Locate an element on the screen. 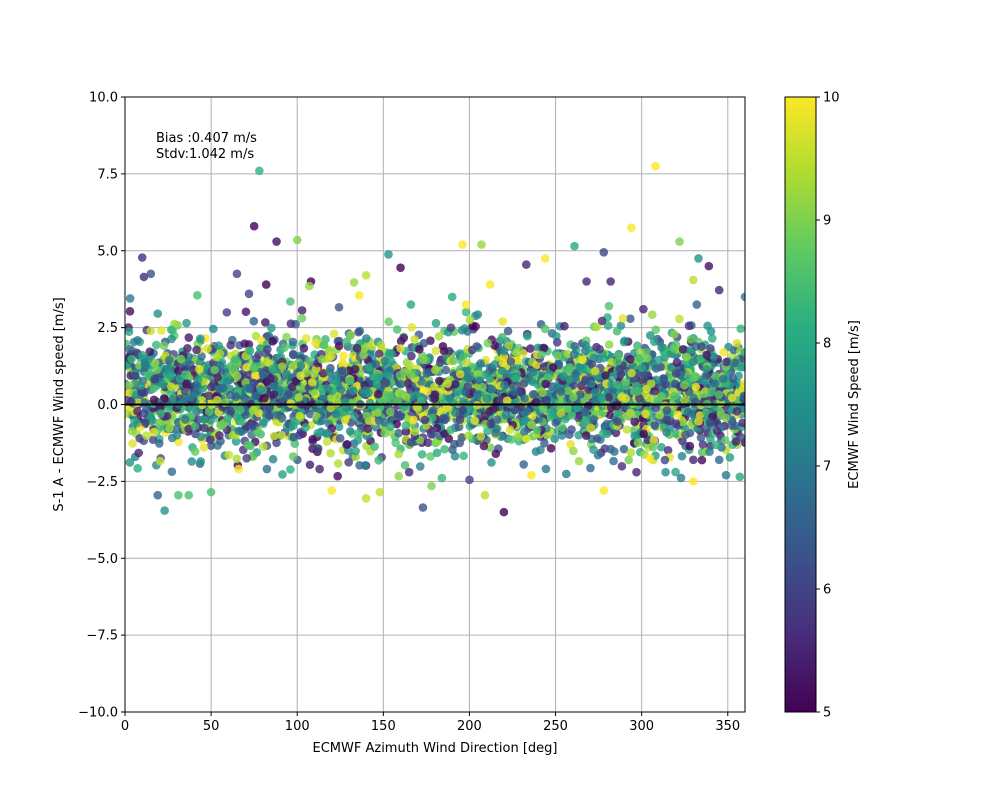 The image size is (1000, 800). y-tick-label: 7.5 is located at coordinates (107, 174).